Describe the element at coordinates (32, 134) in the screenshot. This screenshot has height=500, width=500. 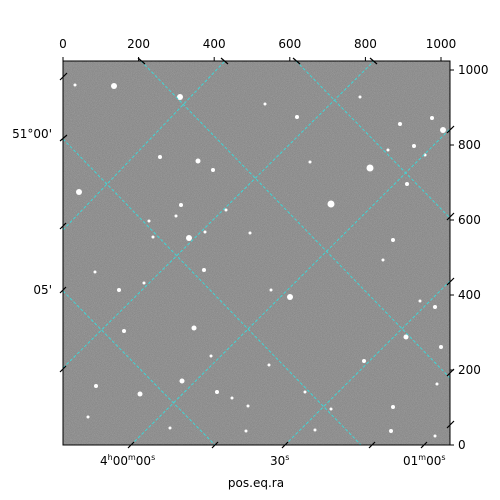
I see `dec-tick-label: 51°00'` at that location.